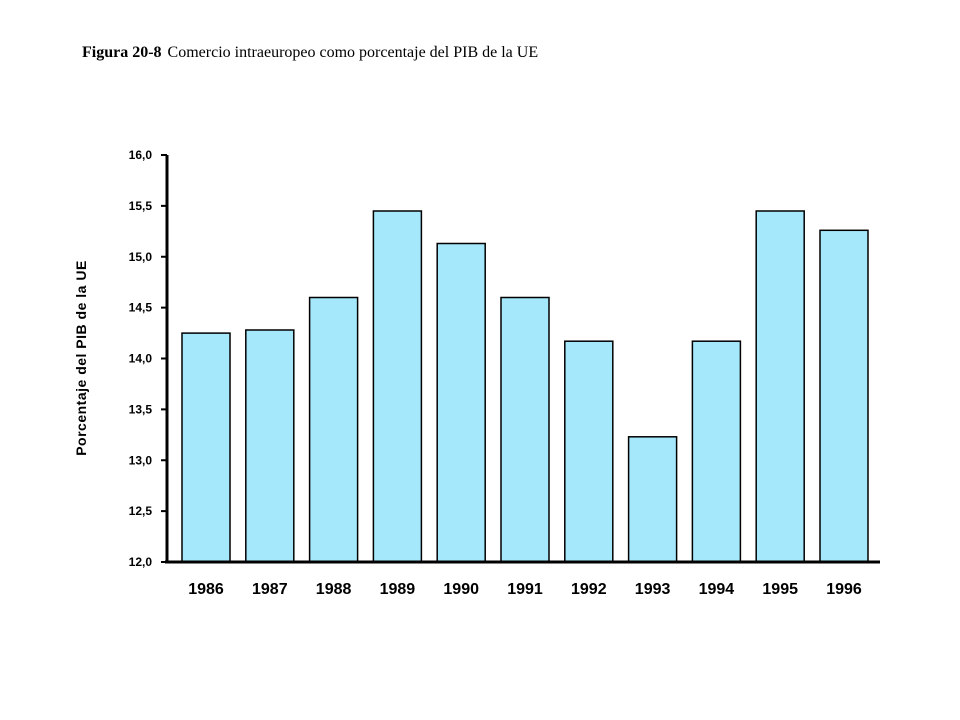  What do you see at coordinates (653, 589) in the screenshot?
I see `x-tick-label: 1993` at bounding box center [653, 589].